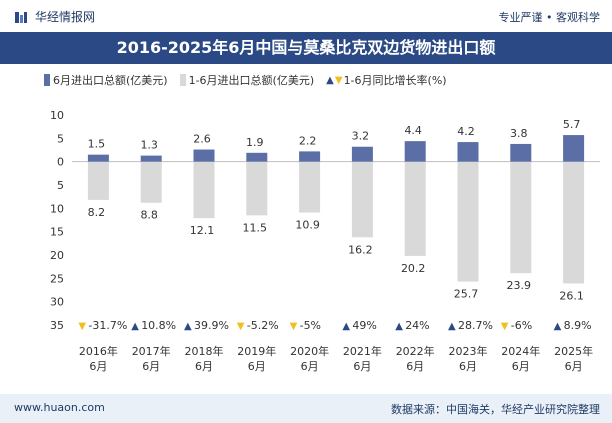  What do you see at coordinates (466, 294) in the screenshot?
I see `data-label-cumulative: 25.7` at bounding box center [466, 294].